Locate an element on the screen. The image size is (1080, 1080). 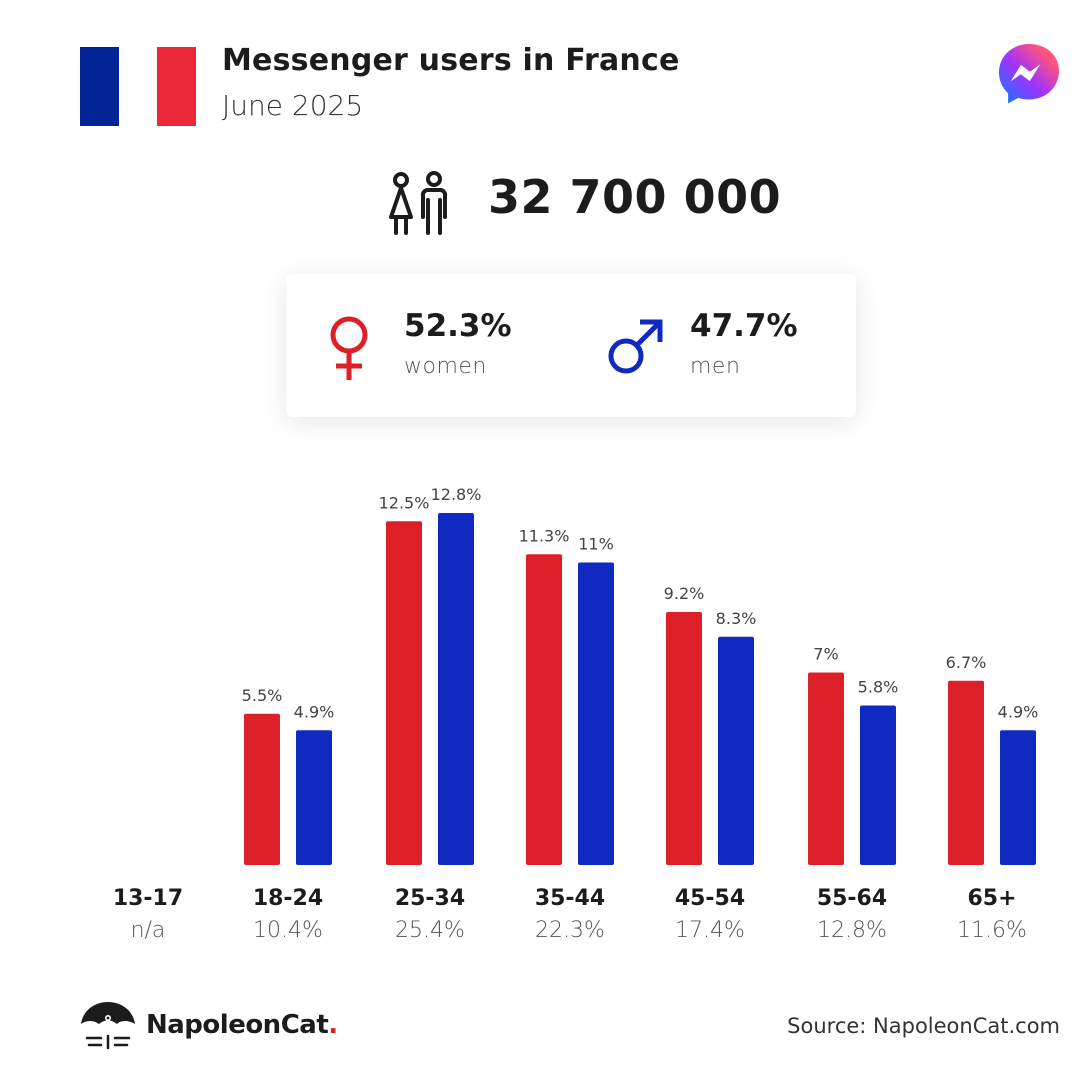
age-group-share-65+: 11.6% is located at coordinates (992, 930).